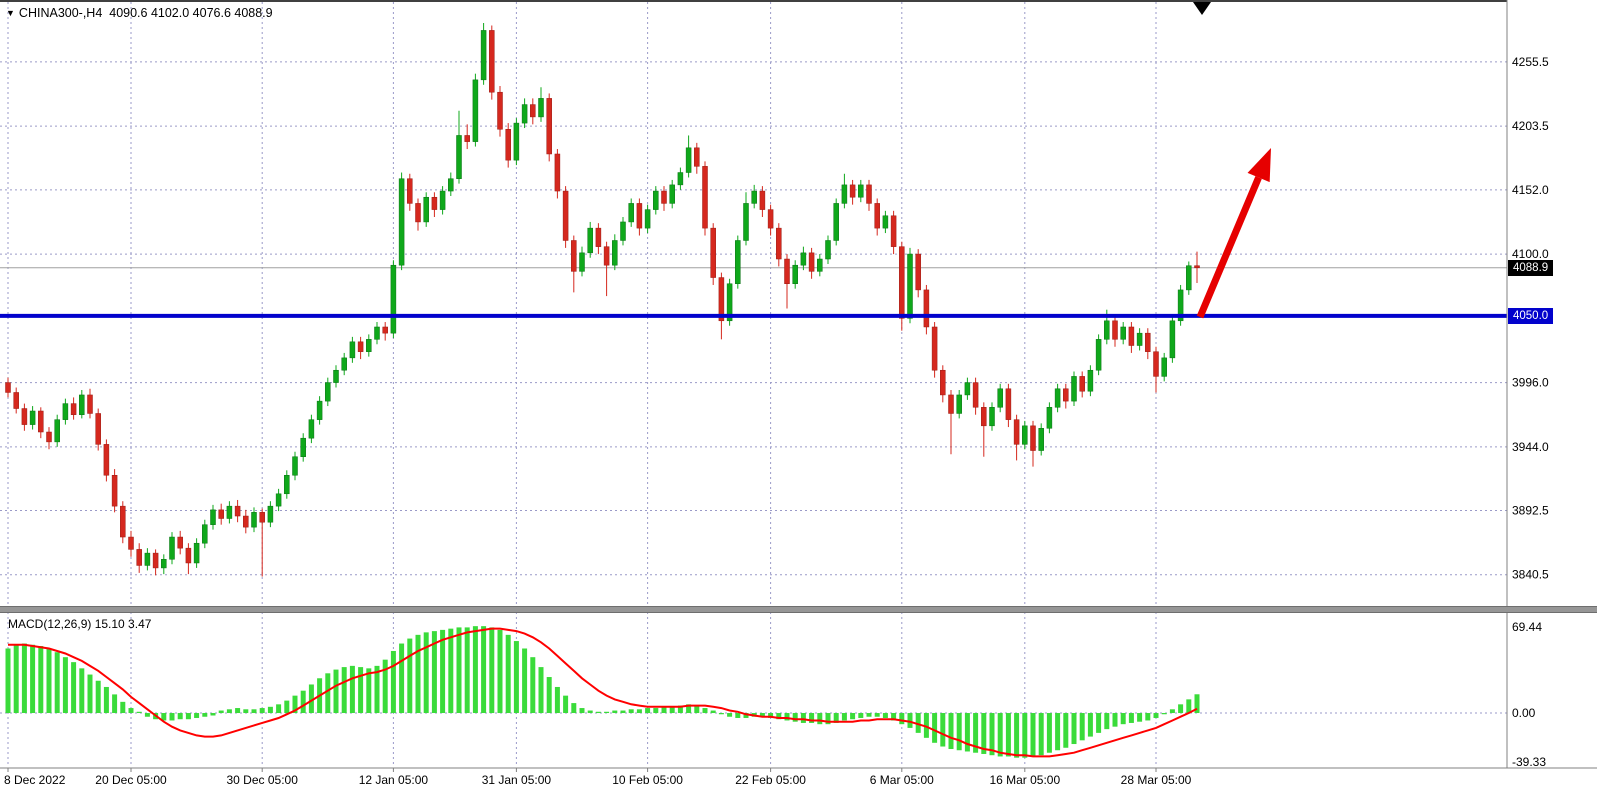 The image size is (1597, 811). I want to click on symbol-label: CHINA300-,H4, so click(60, 13).